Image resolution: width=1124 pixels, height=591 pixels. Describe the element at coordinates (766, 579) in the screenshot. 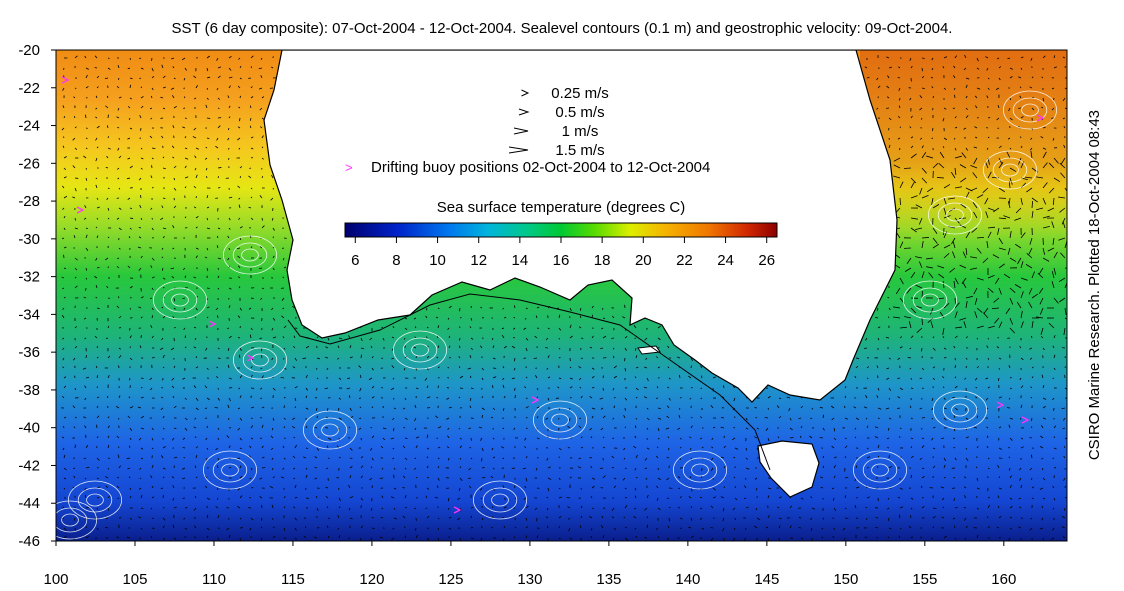

I see `x-tick-label: 145` at that location.